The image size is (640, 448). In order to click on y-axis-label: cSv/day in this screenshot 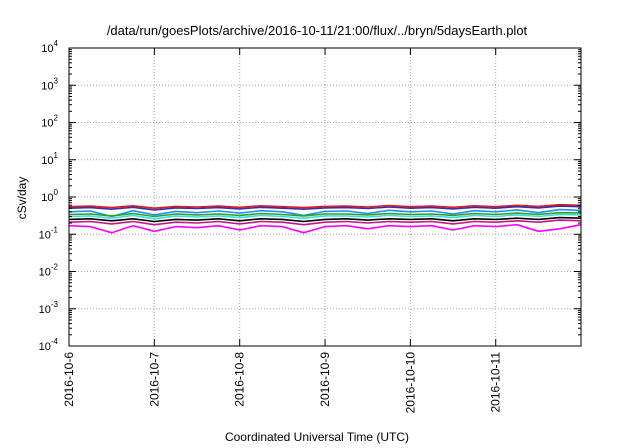, I will do `click(22, 198)`.